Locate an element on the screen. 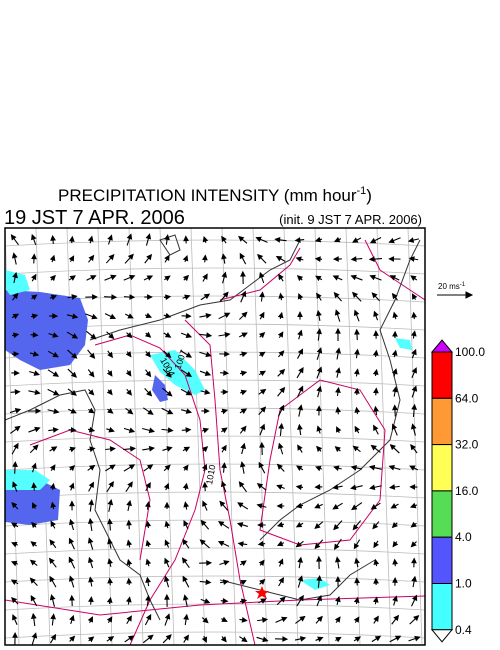 The width and height of the screenshot is (500, 650). title-end: ) is located at coordinates (369, 195).